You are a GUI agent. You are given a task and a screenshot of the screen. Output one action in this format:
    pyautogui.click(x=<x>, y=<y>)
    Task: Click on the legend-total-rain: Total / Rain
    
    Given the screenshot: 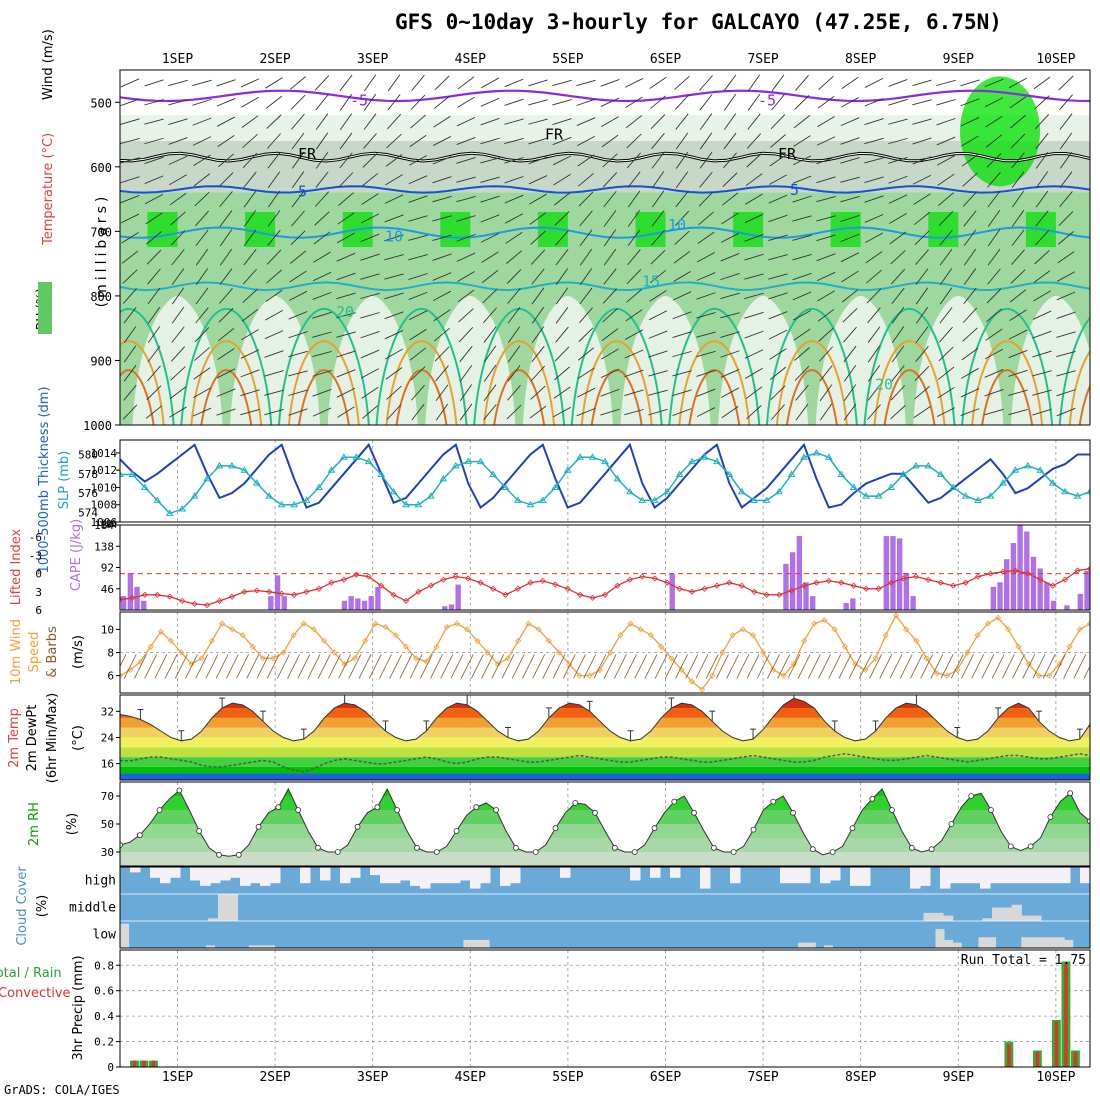 What is the action you would take?
    pyautogui.click(x=31, y=973)
    